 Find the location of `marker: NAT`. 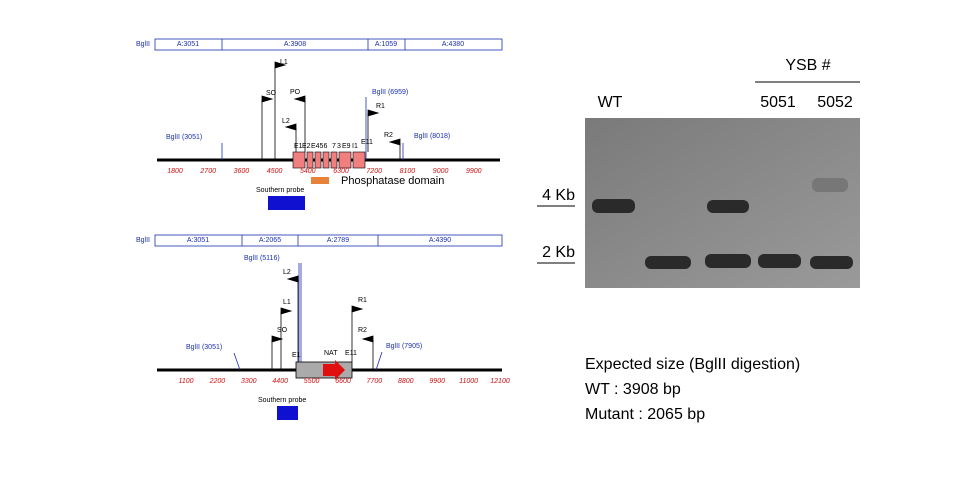

marker: NAT is located at coordinates (331, 353).